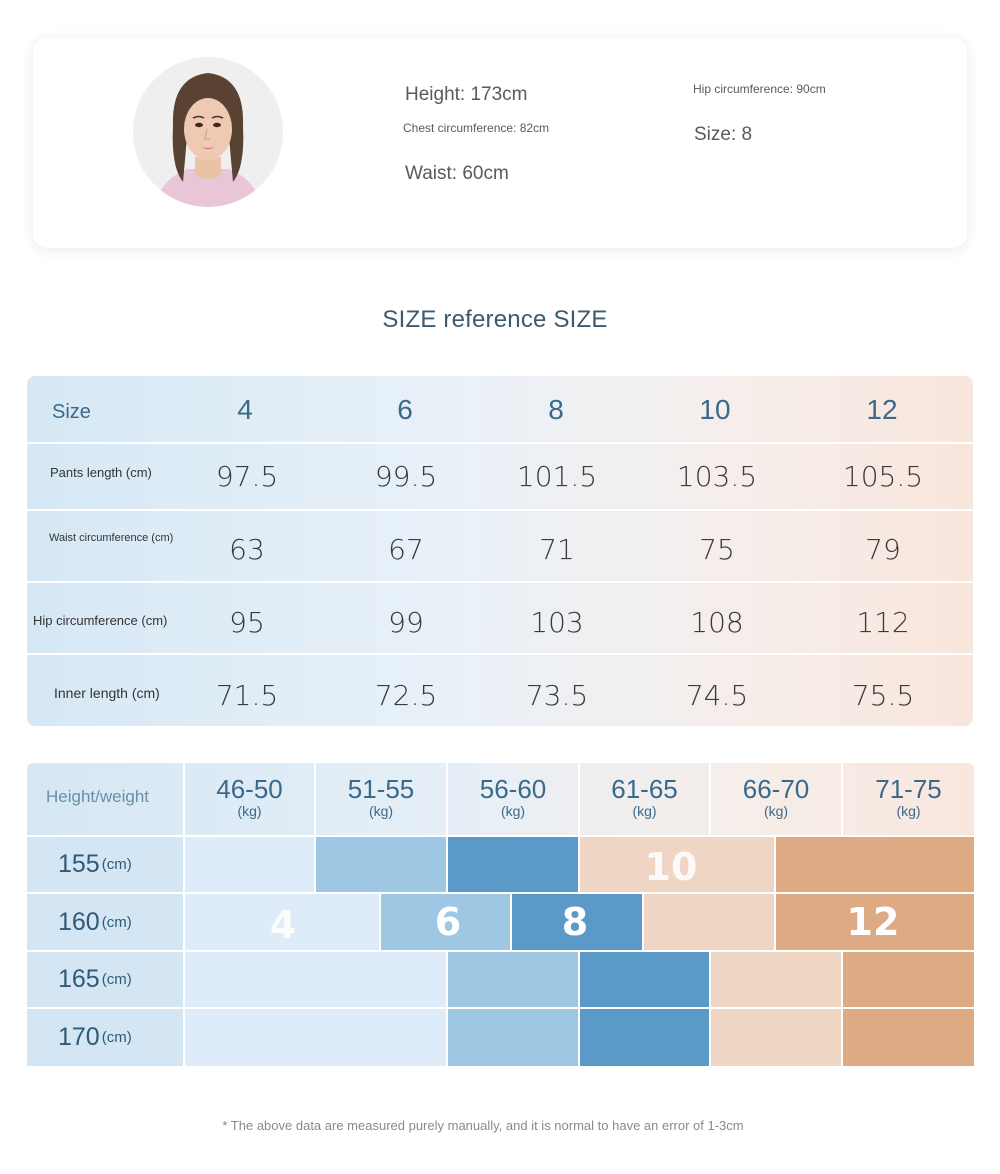 The width and height of the screenshot is (1000, 1174). I want to click on row-label-inner-length: Inner length (cm), so click(107, 693).